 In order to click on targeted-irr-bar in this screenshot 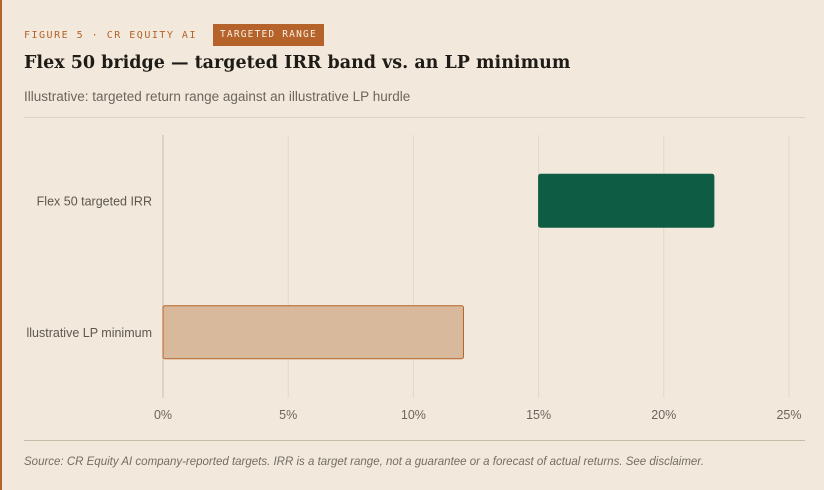, I will do `click(626, 200)`.